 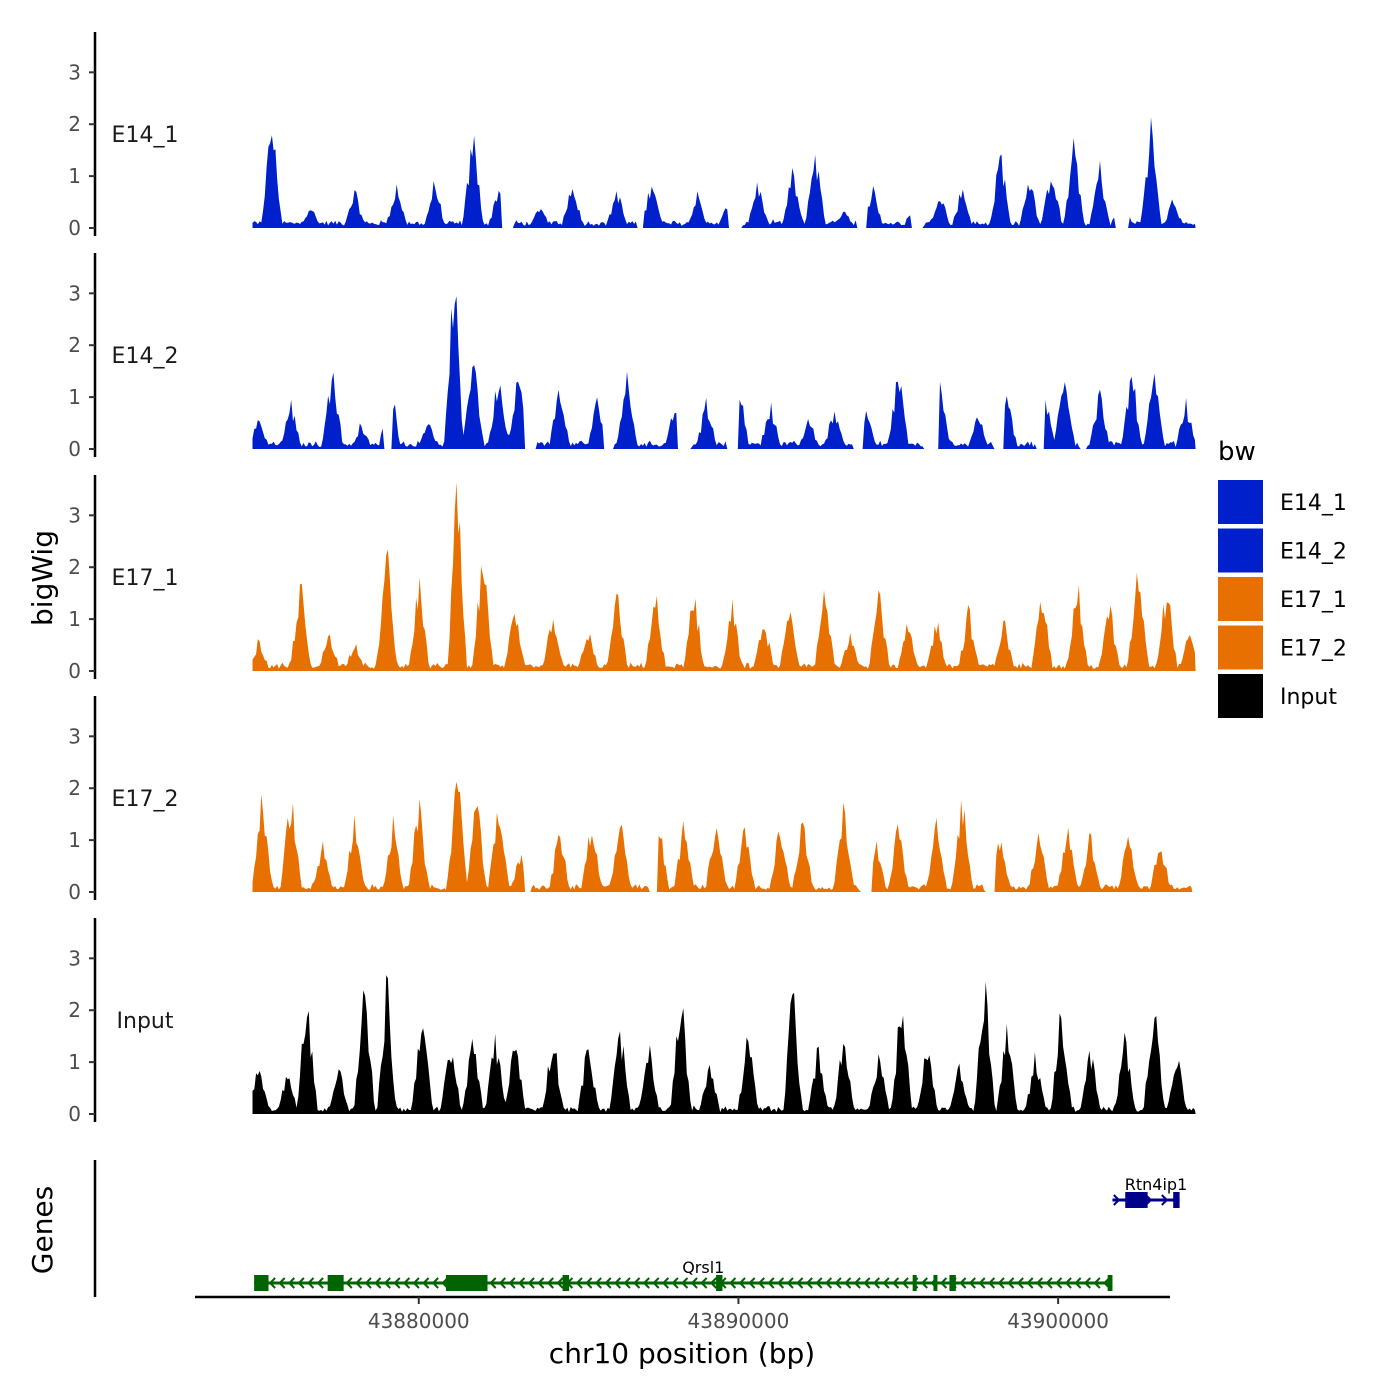 I want to click on genes-track: Qrsl1 Rtn4ip1, so click(x=640, y=1228).